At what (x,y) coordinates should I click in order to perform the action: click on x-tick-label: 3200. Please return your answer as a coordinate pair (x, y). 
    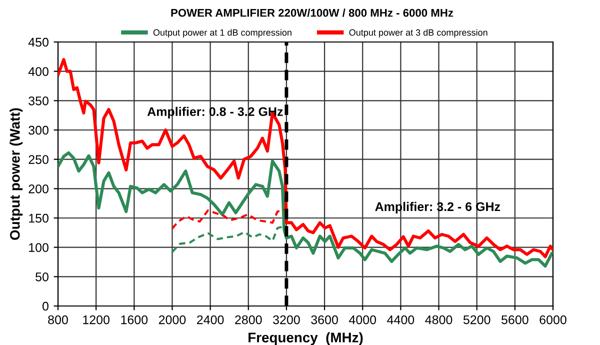
    Looking at the image, I should click on (286, 319).